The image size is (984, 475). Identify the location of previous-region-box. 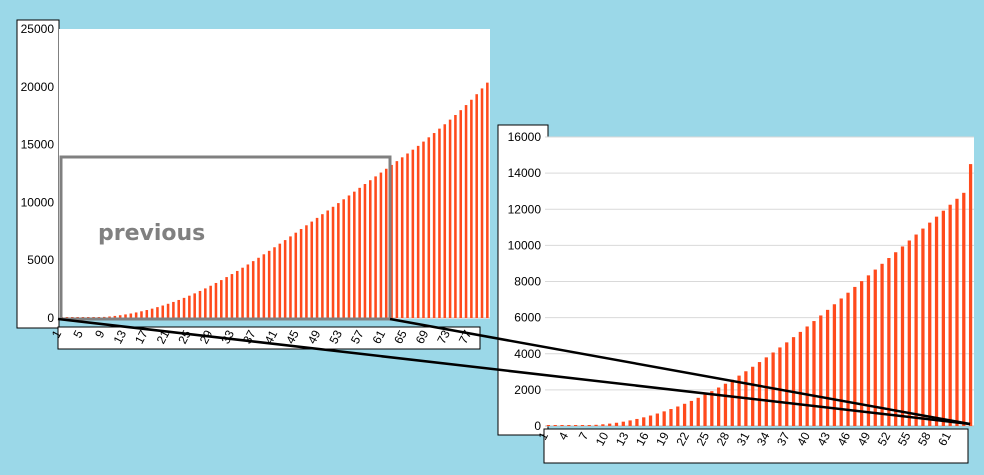
(225, 238).